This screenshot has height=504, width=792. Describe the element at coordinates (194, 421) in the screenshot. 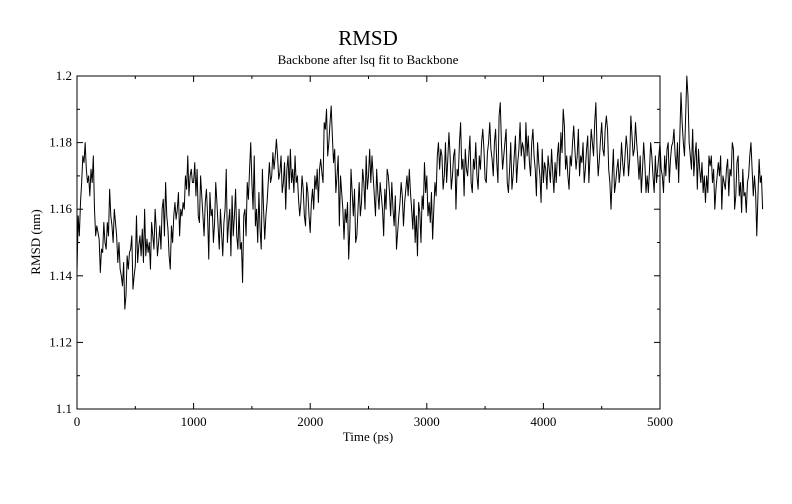

I see `x-tick-label: 1000` at that location.